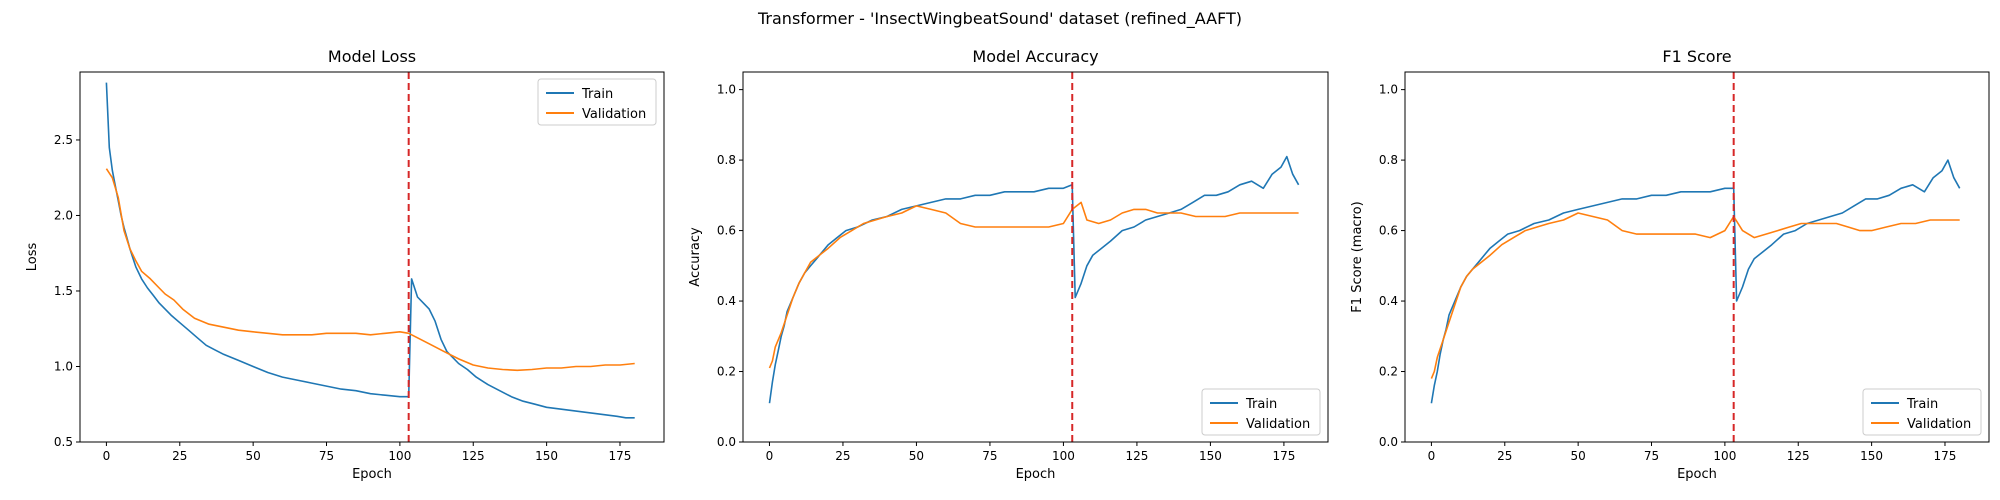  What do you see at coordinates (63, 140) in the screenshot?
I see `y-tick-label: 2.5` at bounding box center [63, 140].